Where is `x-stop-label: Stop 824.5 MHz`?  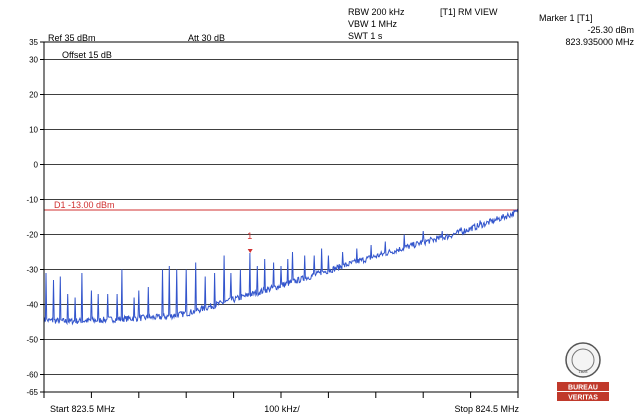 x-stop-label: Stop 824.5 MHz is located at coordinates (486, 409).